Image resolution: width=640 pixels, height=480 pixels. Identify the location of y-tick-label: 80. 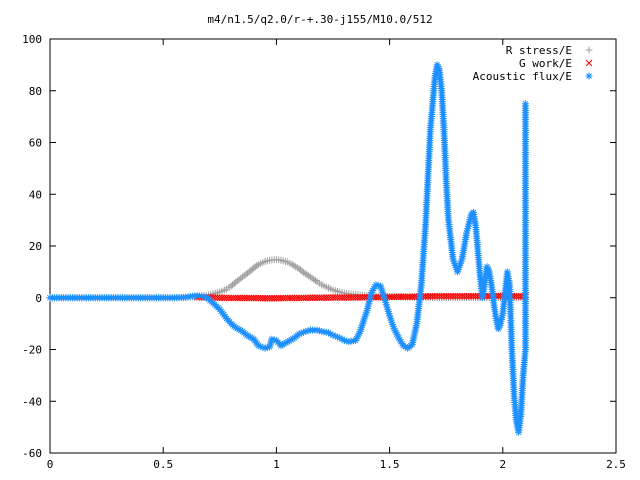
(35, 91).